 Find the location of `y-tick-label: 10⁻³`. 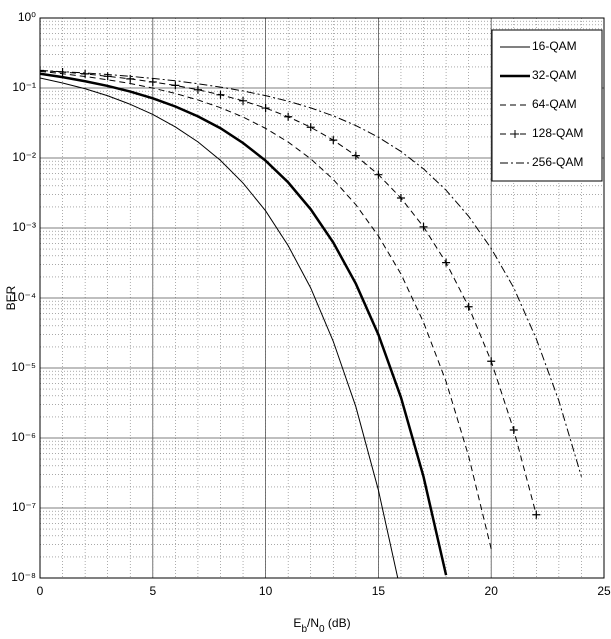

y-tick-label: 10⁻³ is located at coordinates (24, 227).